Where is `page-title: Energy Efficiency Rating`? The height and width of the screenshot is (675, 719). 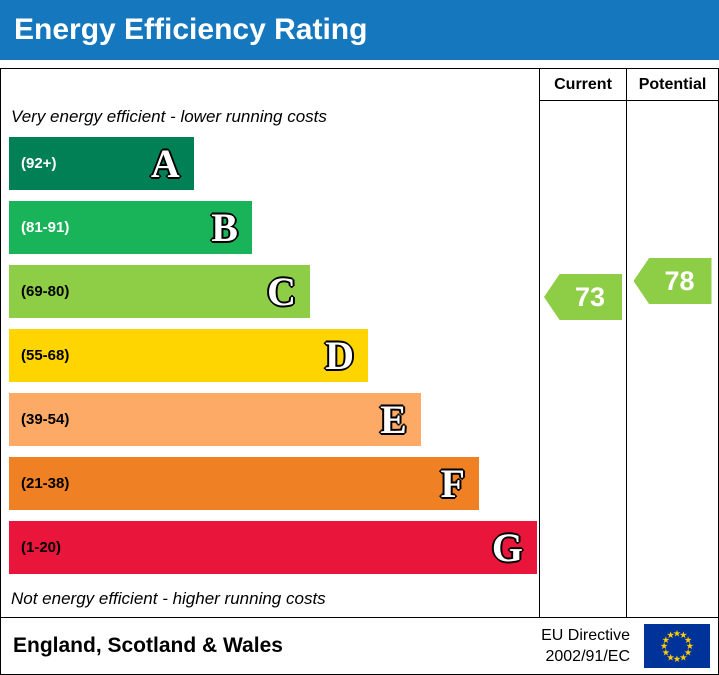
page-title: Energy Efficiency Rating is located at coordinates (359, 30).